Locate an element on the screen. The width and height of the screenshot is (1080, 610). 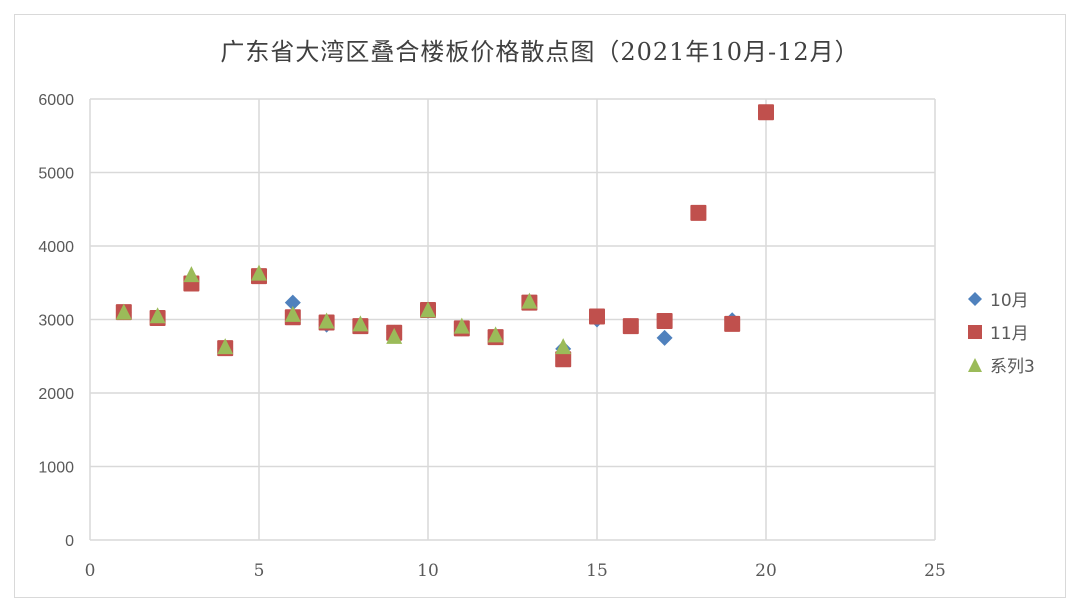
x-tick-label: 25 is located at coordinates (935, 571).